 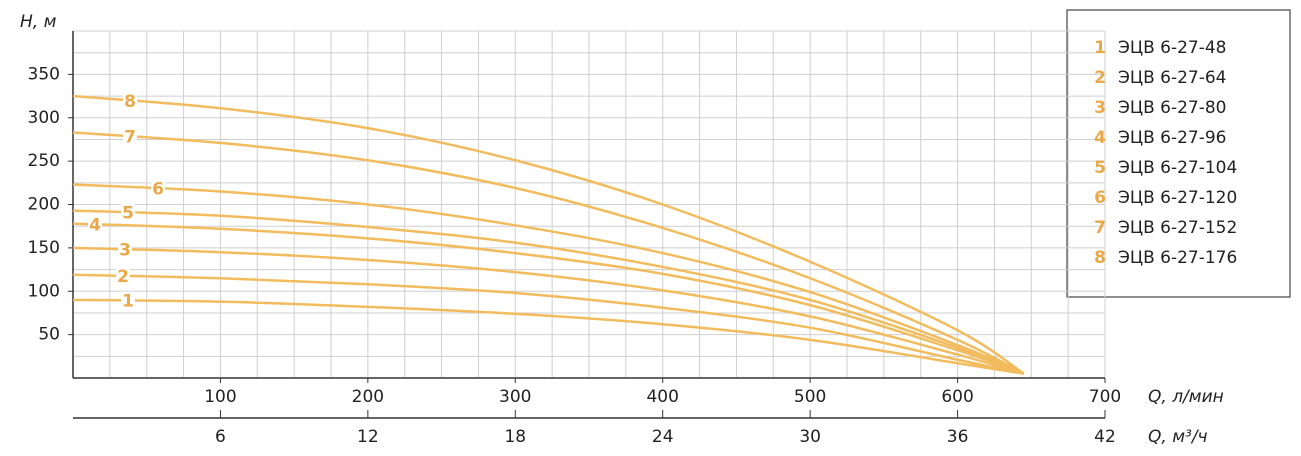 I want to click on x2-tick-label: 18, so click(x=515, y=437).